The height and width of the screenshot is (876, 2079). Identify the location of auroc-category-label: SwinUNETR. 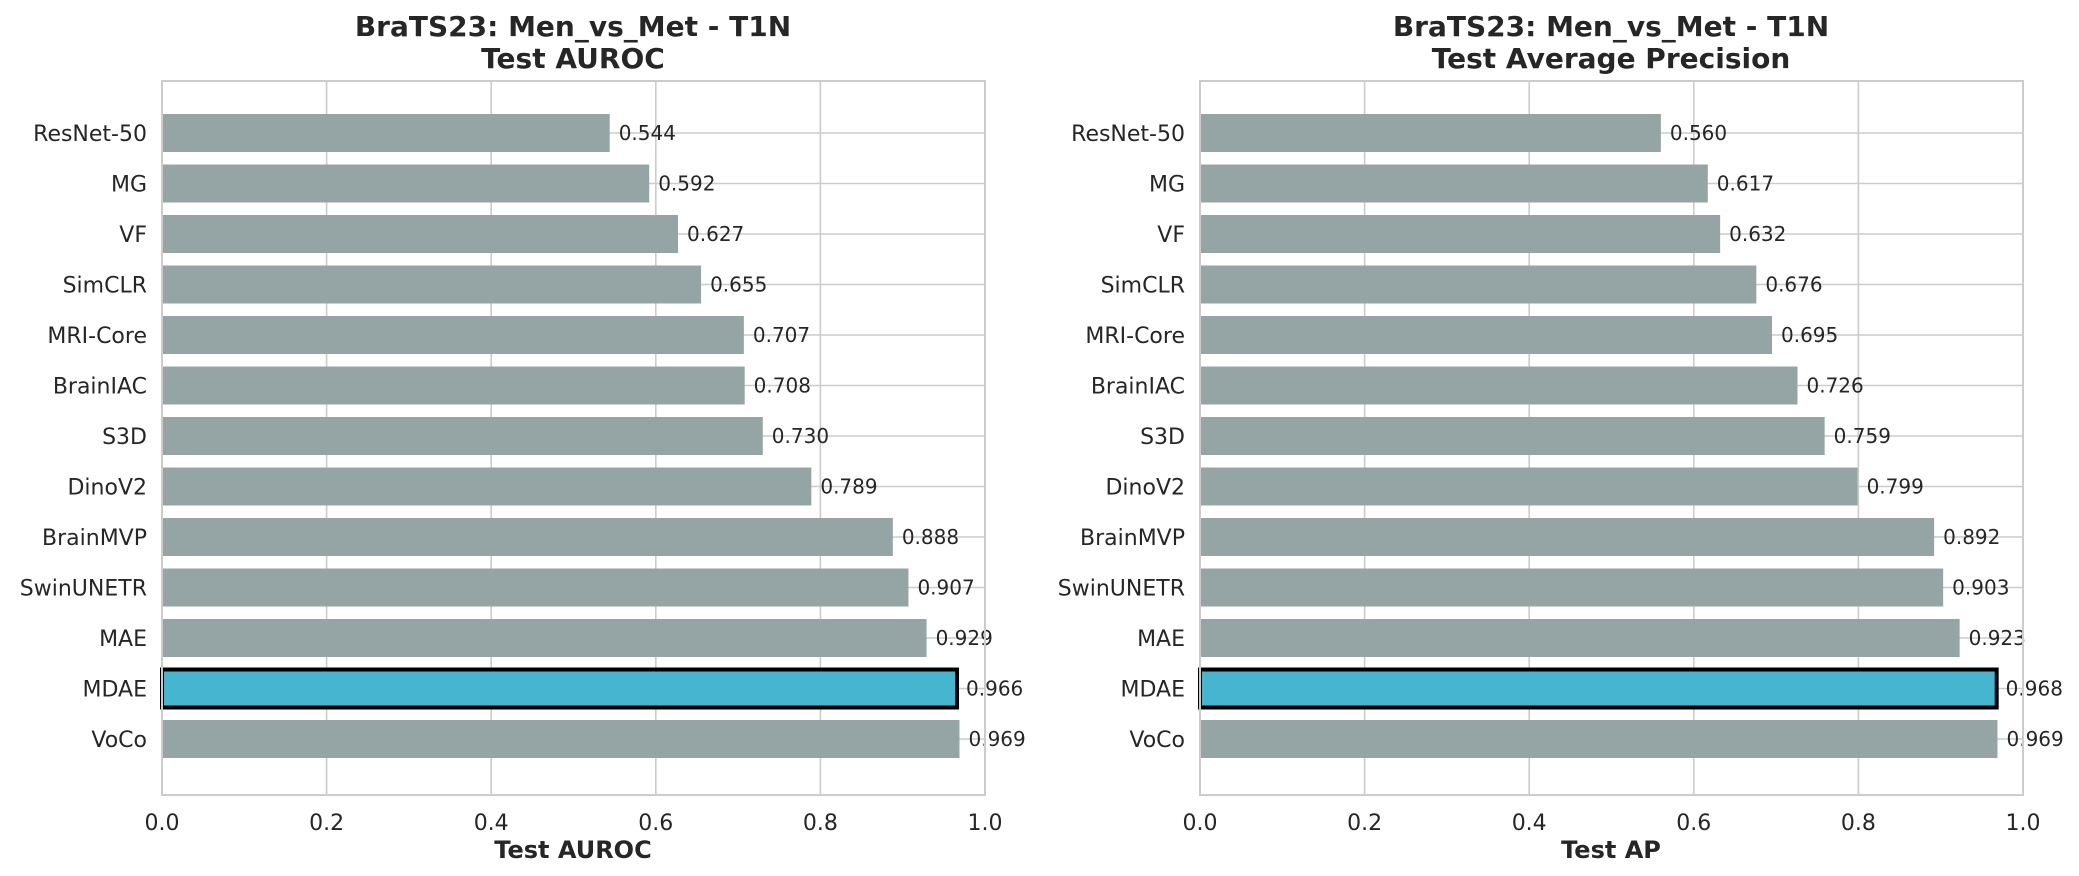
(83, 589).